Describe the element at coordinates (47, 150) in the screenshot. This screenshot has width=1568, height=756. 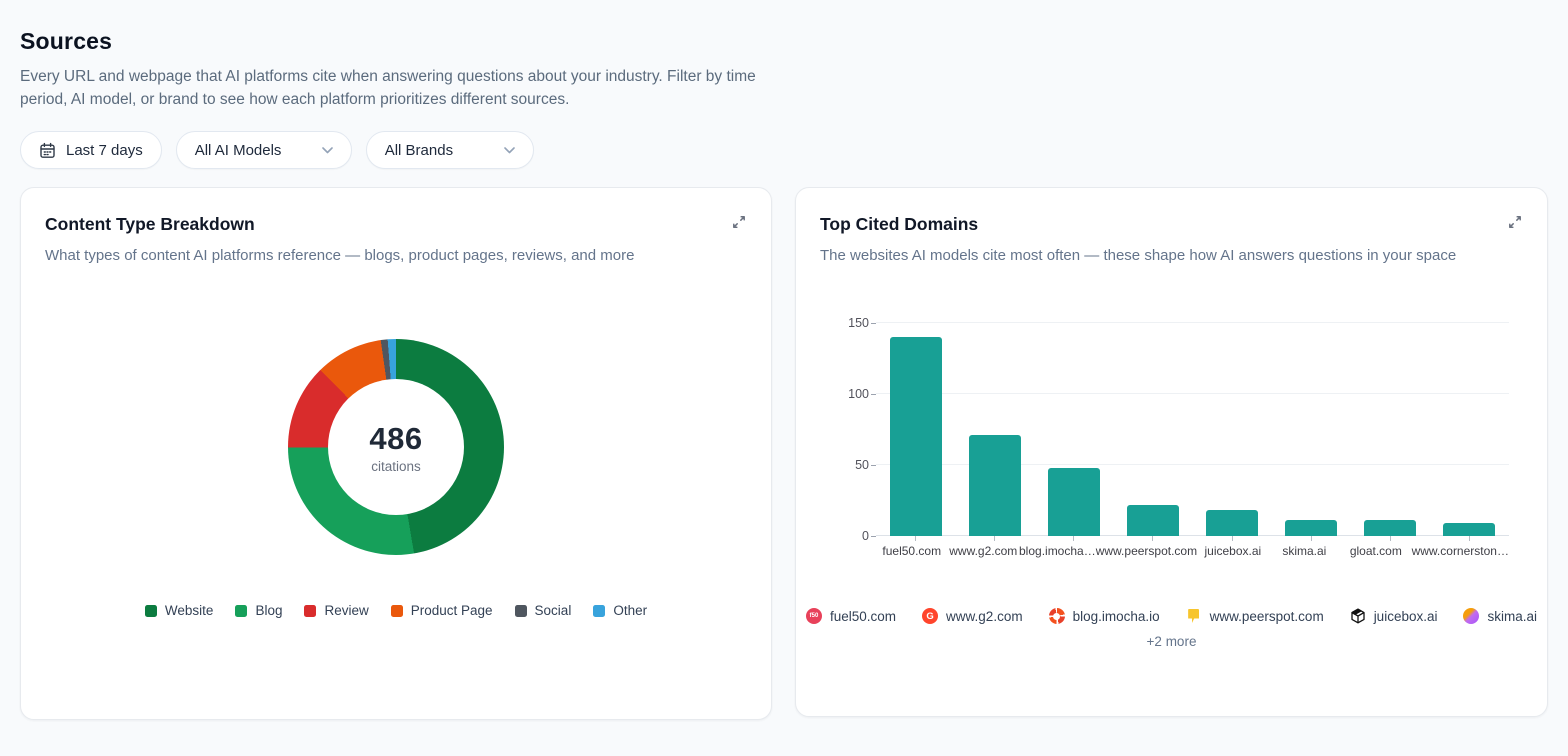
I see `calendar-icon` at that location.